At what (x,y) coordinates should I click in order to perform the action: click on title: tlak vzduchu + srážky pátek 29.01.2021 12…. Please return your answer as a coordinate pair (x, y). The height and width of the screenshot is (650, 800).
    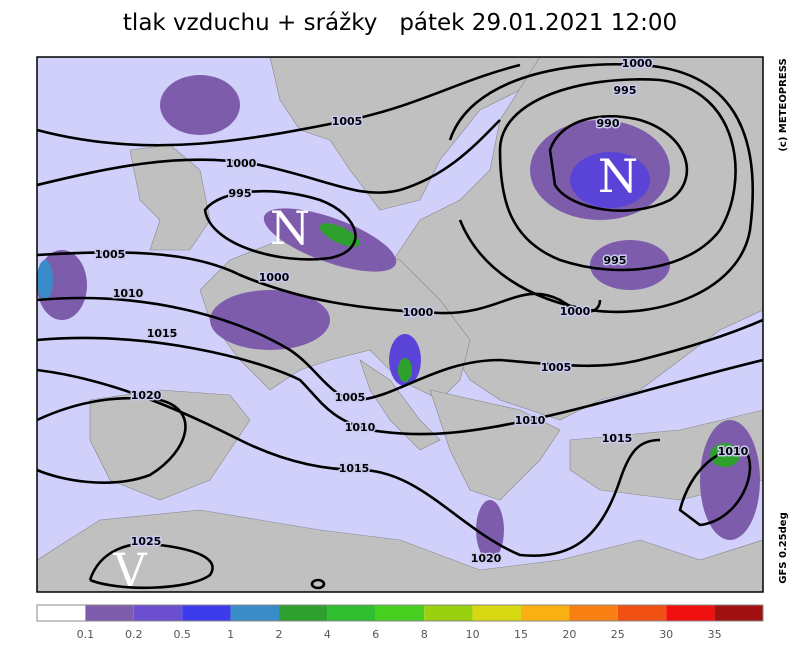
    Looking at the image, I should click on (400, 23).